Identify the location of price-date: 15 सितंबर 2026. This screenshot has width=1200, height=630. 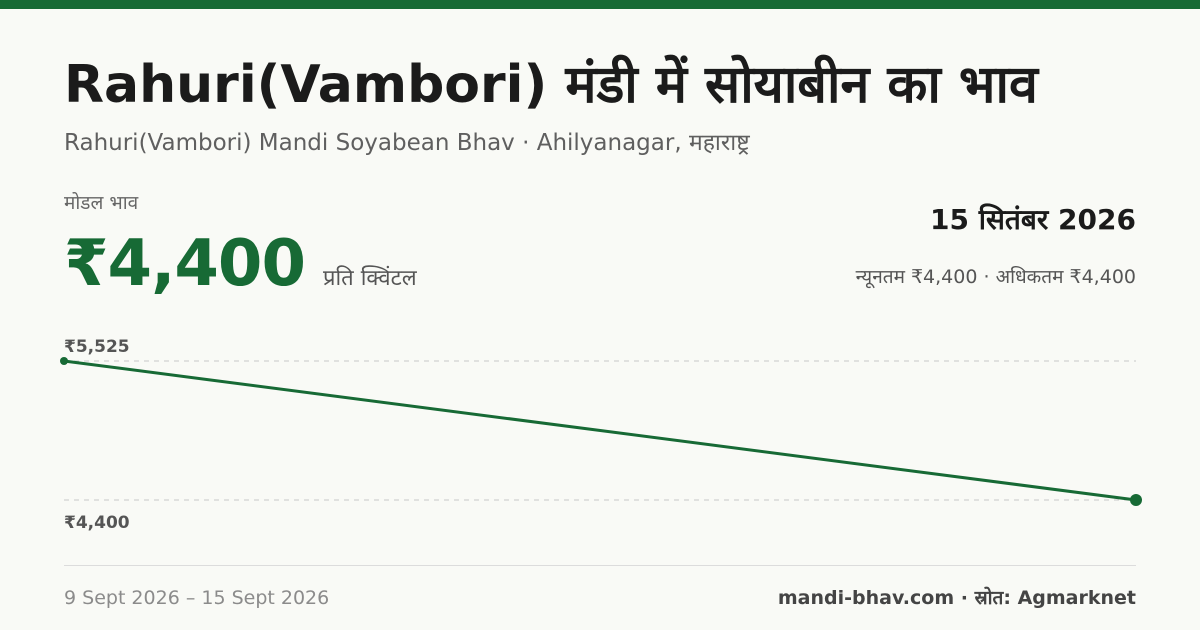
(1033, 219).